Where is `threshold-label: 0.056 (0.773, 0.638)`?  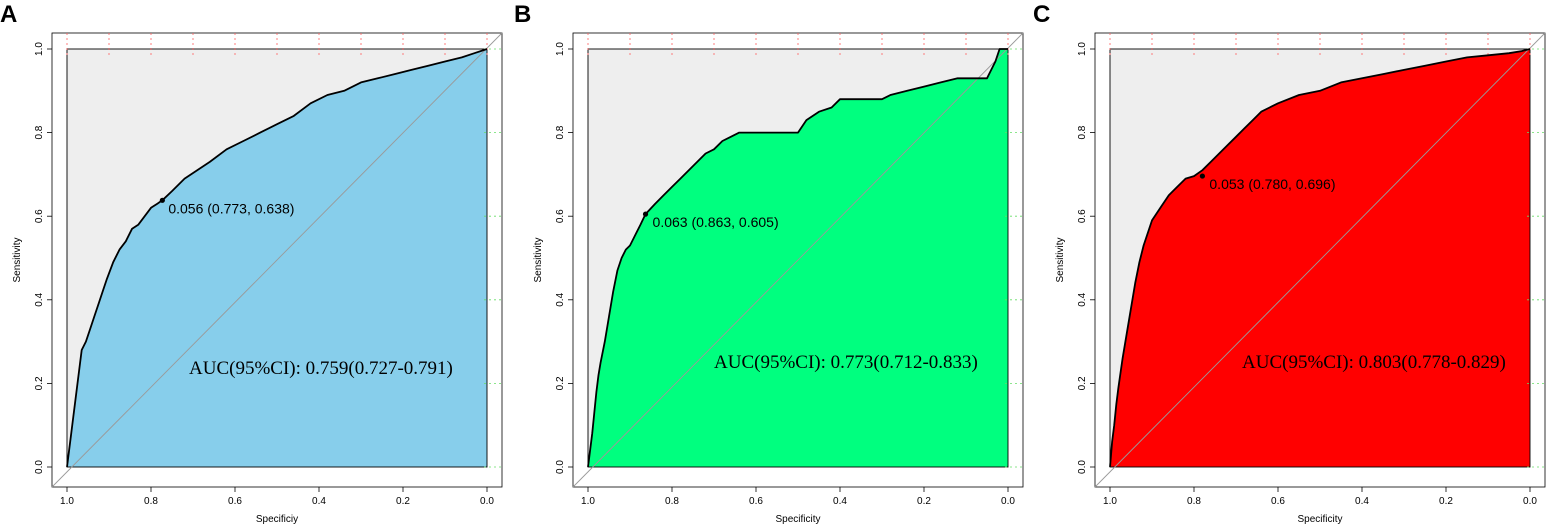
threshold-label: 0.056 (0.773, 0.638) is located at coordinates (231, 208).